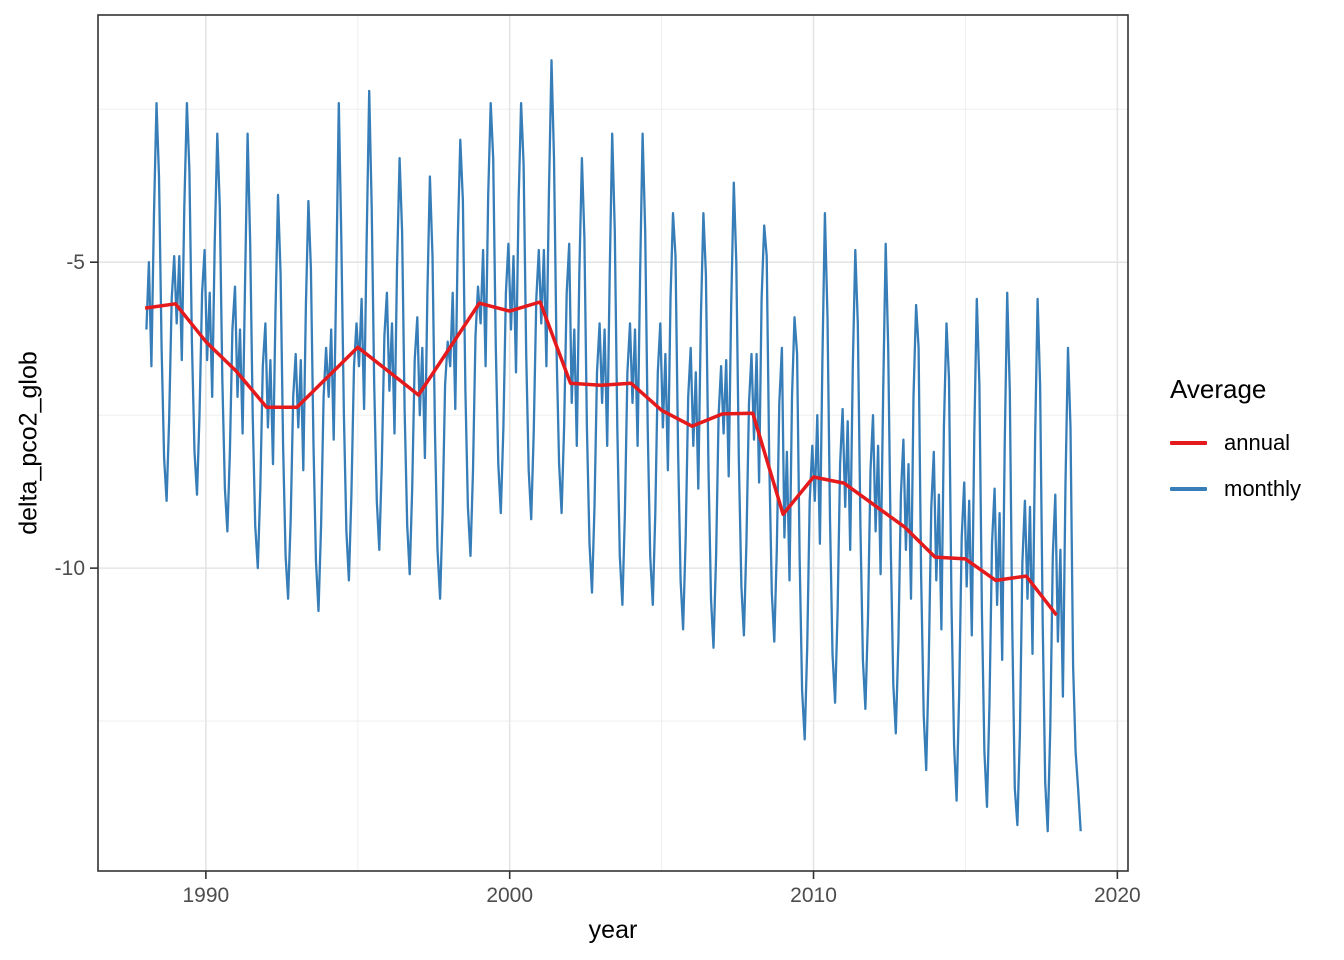  What do you see at coordinates (1218, 389) in the screenshot?
I see `legend-title: Average` at bounding box center [1218, 389].